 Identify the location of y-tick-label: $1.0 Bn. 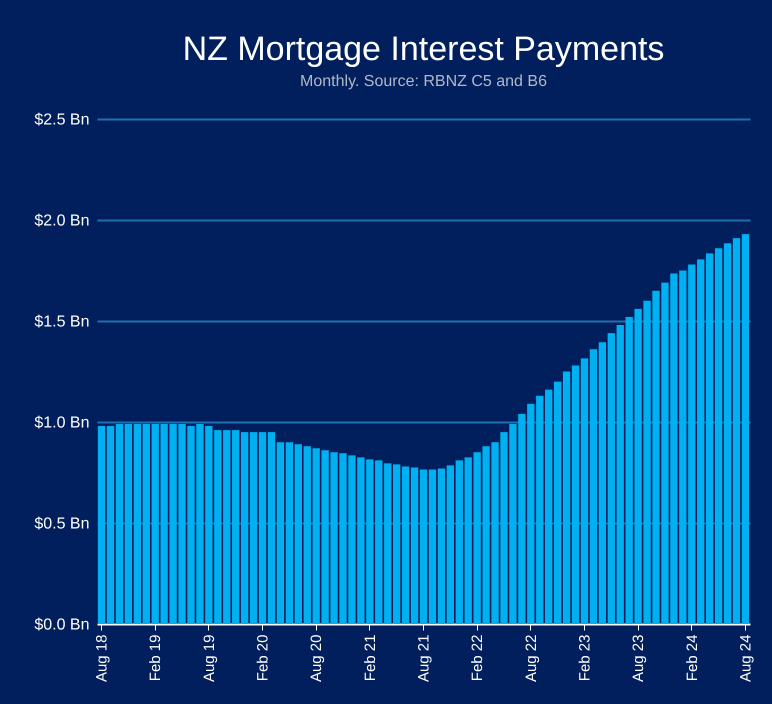
(62, 423).